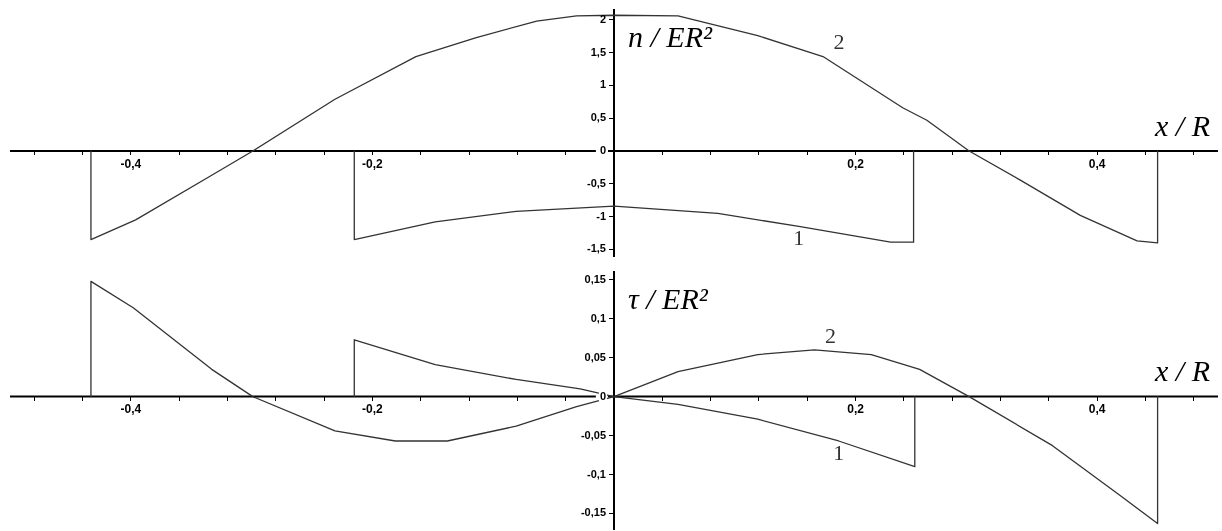 The image size is (1222, 531). I want to click on y-tick-label: 1,5, so click(598, 51).